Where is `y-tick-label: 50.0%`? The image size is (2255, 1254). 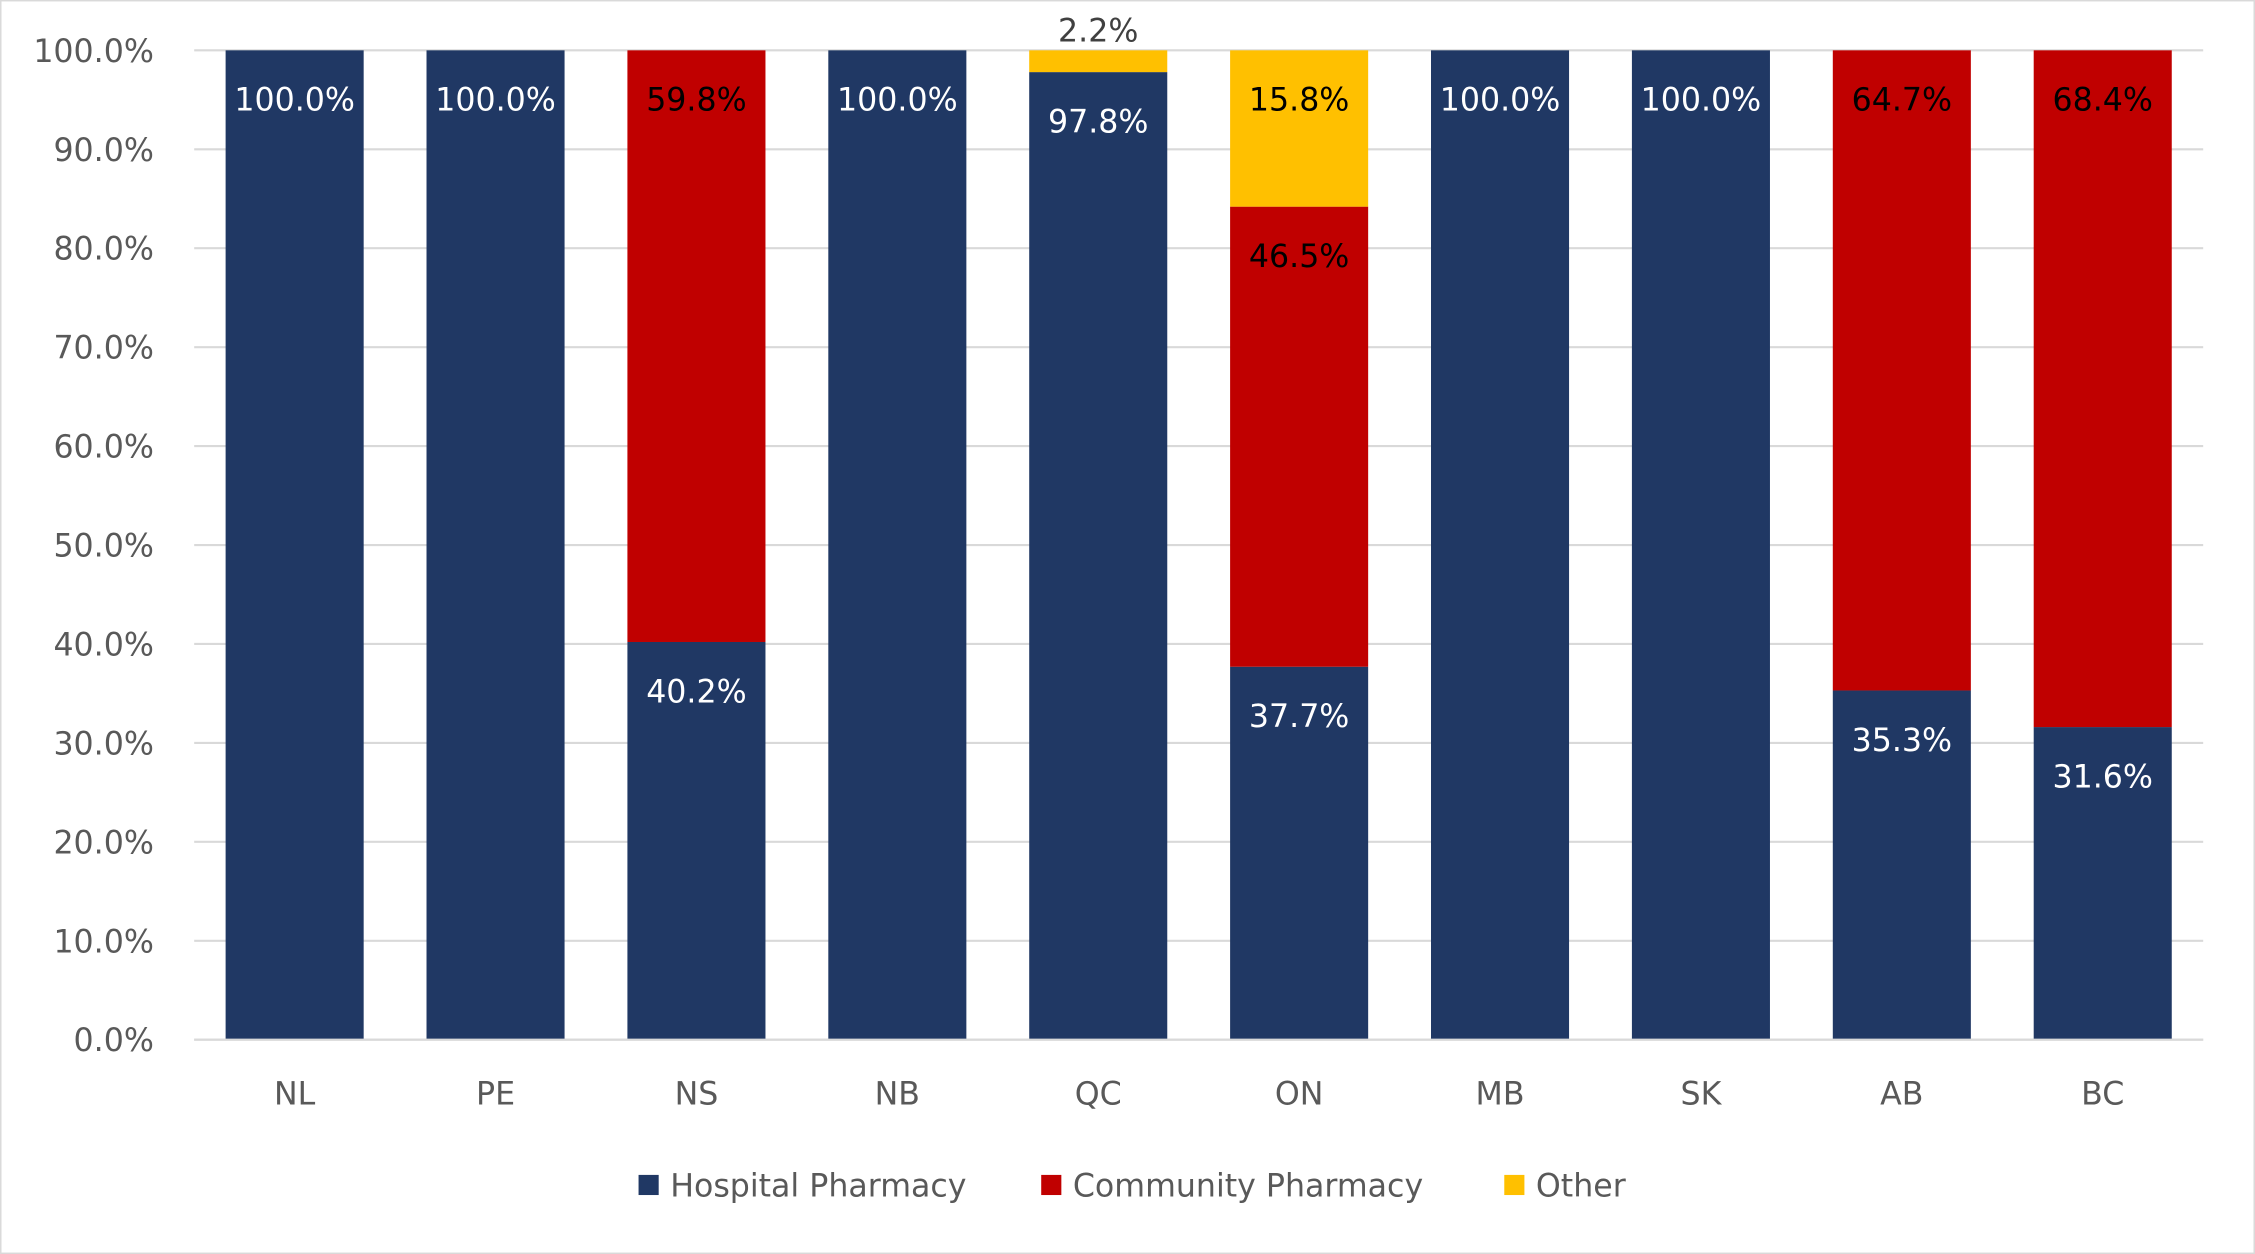
y-tick-label: 50.0% is located at coordinates (103, 547).